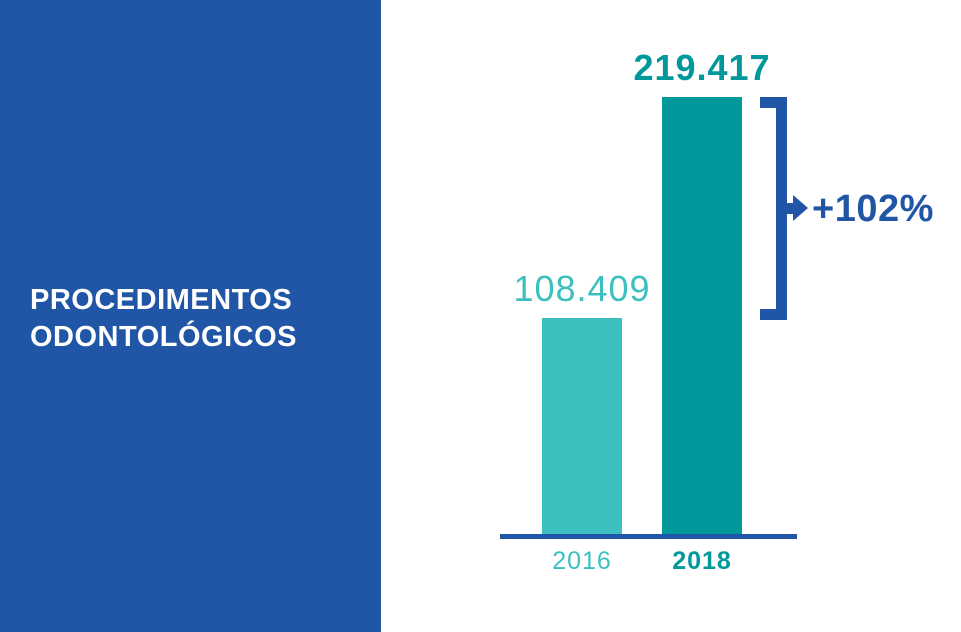  What do you see at coordinates (163, 319) in the screenshot?
I see `page-title: PROCEDIMENTOS ODONTOLÓGICOS` at bounding box center [163, 319].